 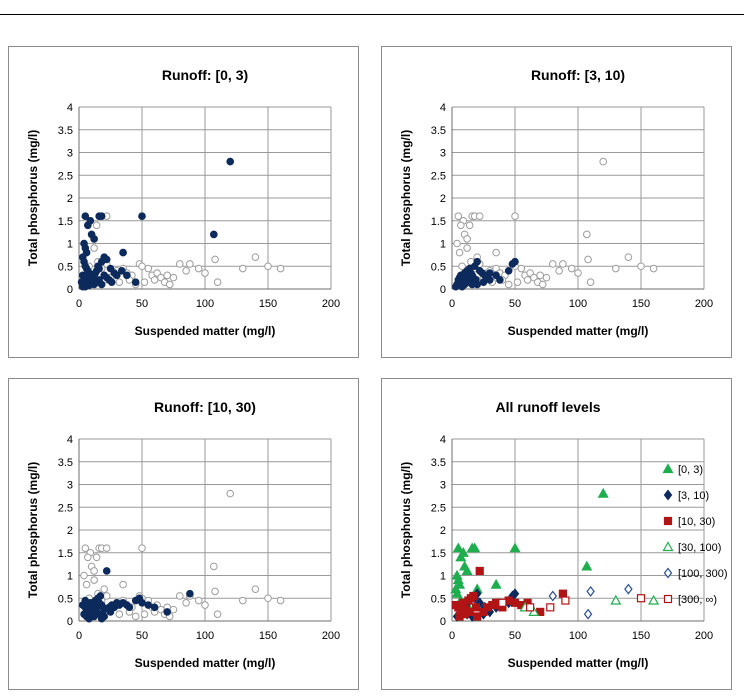 What do you see at coordinates (703, 574) in the screenshot?
I see `legend-label: [100, 300)` at bounding box center [703, 574].